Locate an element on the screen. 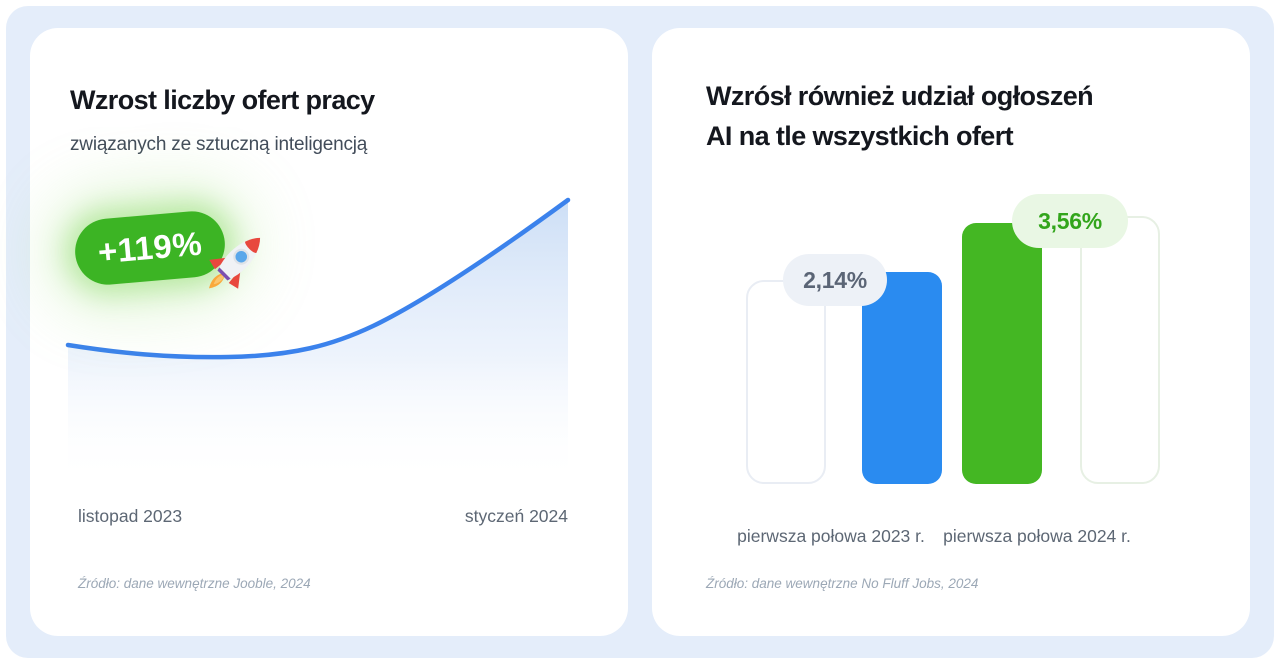  value-pill-2023: 2,14% is located at coordinates (835, 280).